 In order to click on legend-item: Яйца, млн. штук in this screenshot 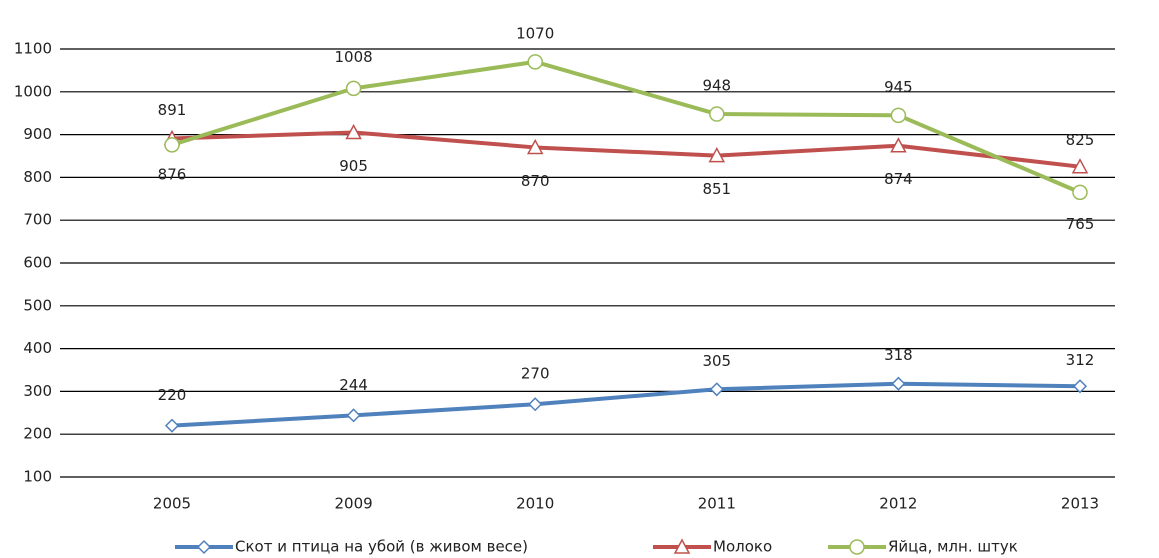, I will do `click(923, 547)`.